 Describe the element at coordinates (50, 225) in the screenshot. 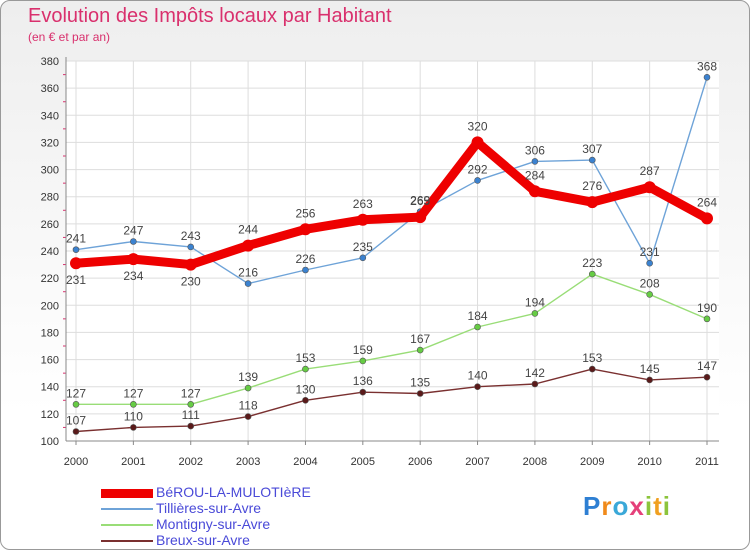

I see `y-tick-label: 260` at that location.